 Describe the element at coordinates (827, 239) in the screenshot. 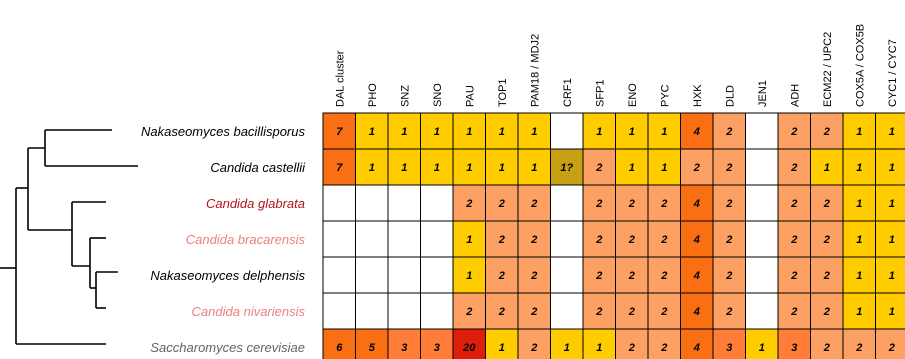

I see `cell-candida-bracarensis-ecm22-upc2: 2` at that location.